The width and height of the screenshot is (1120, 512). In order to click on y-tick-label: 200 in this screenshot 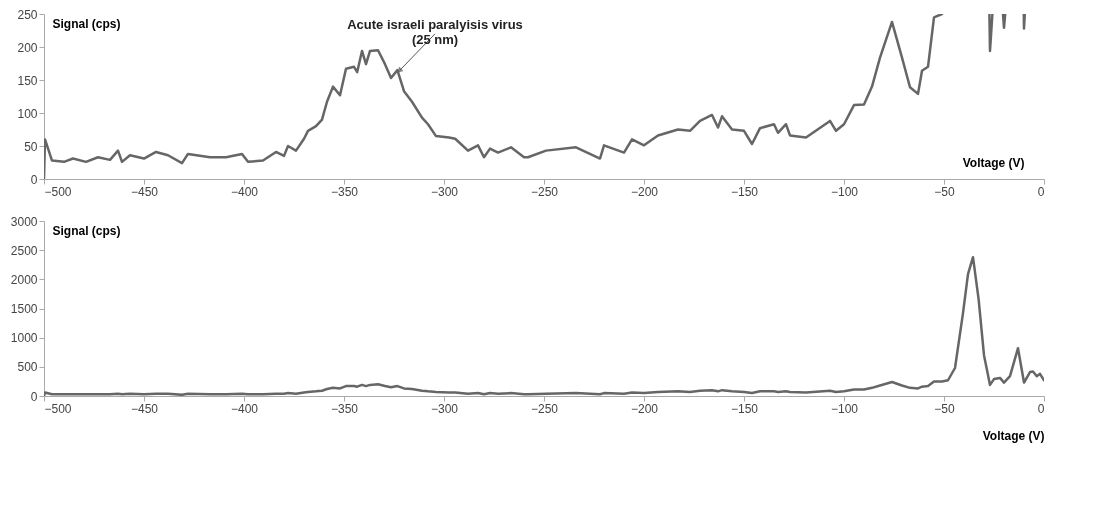, I will do `click(27, 47)`.